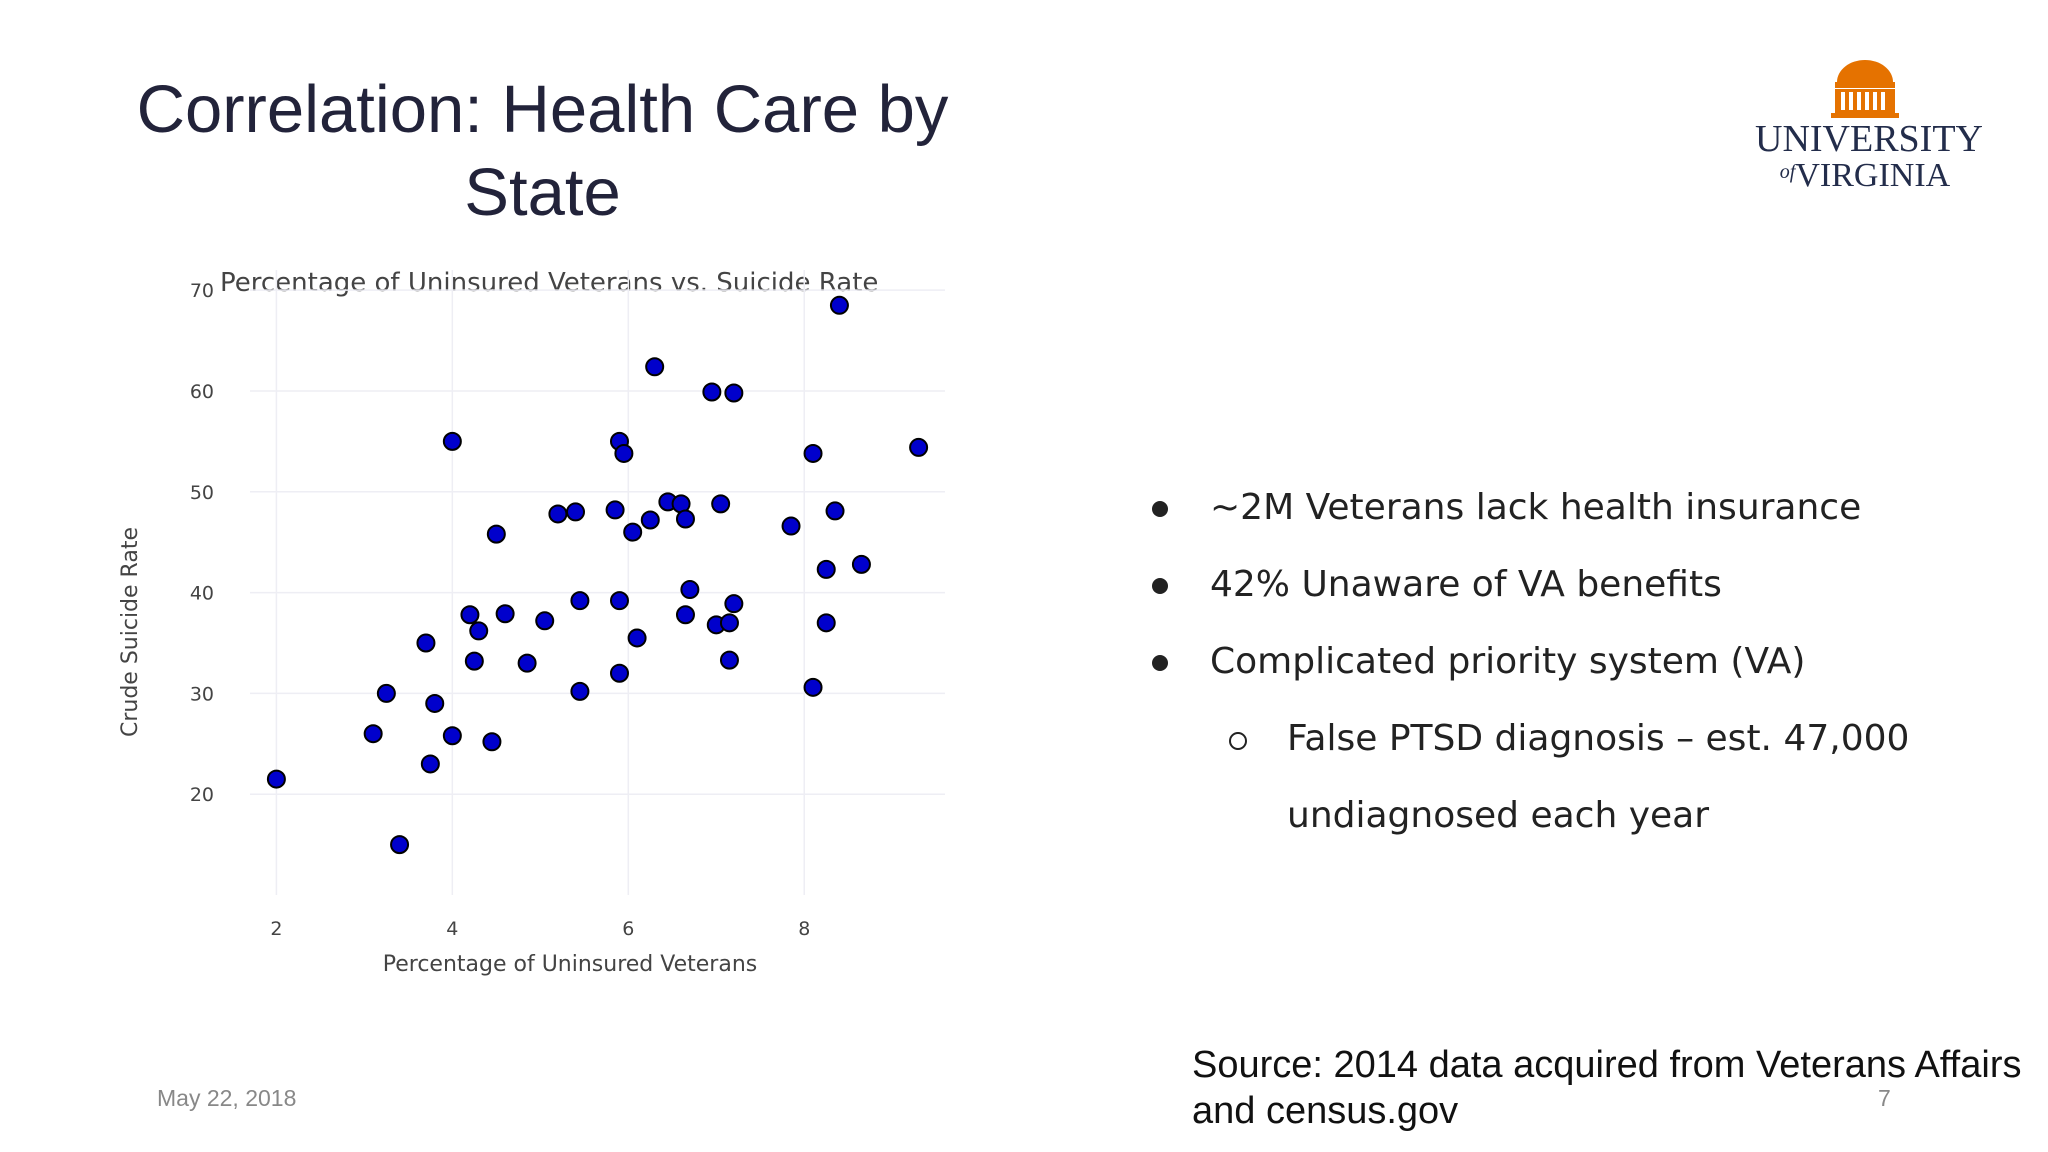  What do you see at coordinates (1466, 584) in the screenshot?
I see `bullet-text: 42% Unaware of VA benefits` at bounding box center [1466, 584].